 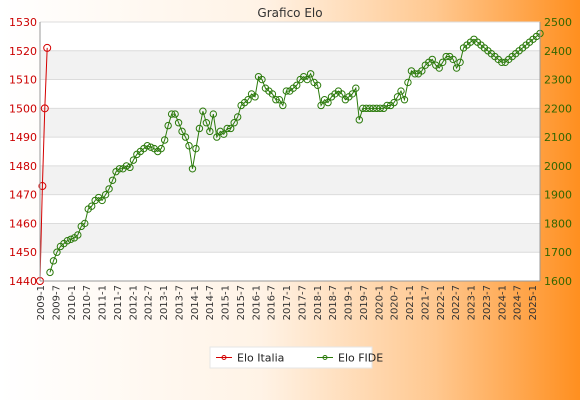 I want to click on legend-box, so click(x=291, y=357).